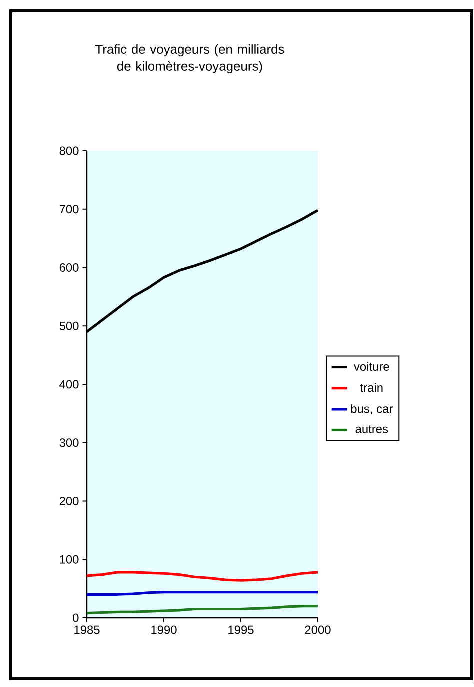 The height and width of the screenshot is (687, 474). I want to click on x-tick-label: 1990, so click(164, 630).